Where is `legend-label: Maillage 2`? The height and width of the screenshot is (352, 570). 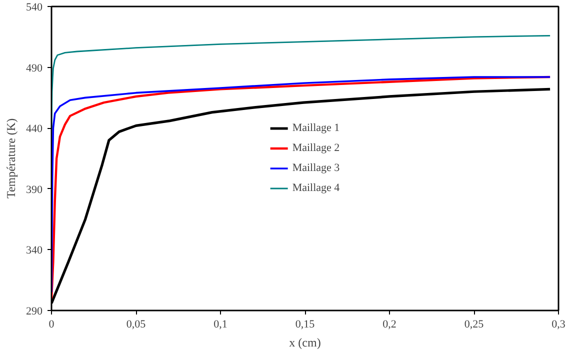
legend-label: Maillage 2 is located at coordinates (316, 148).